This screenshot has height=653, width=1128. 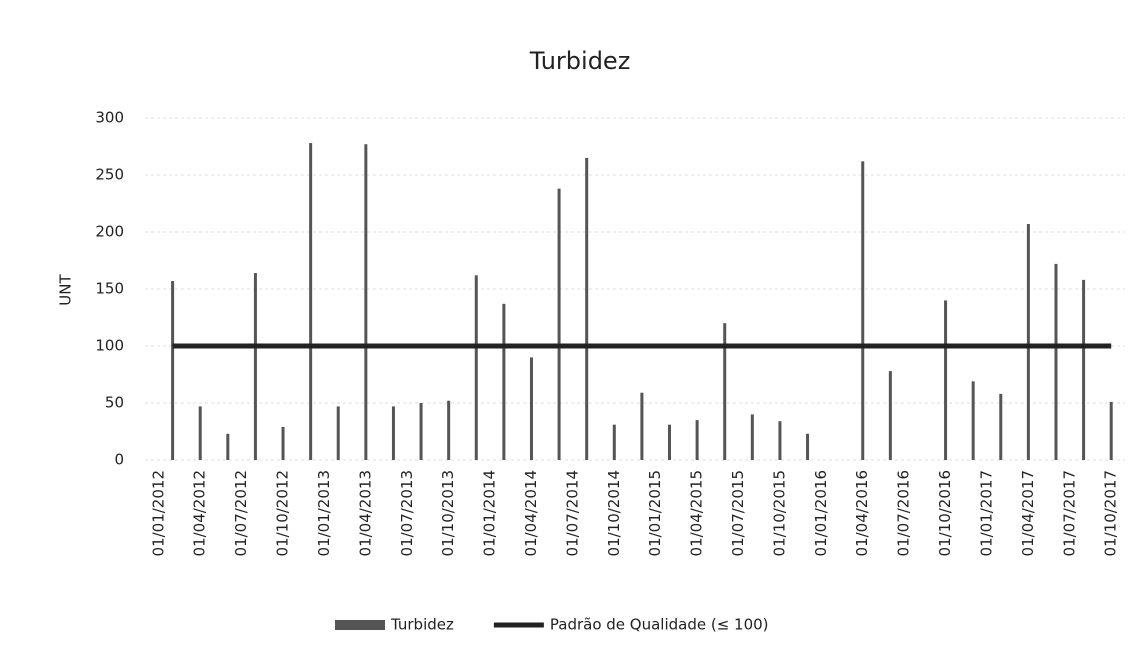 I want to click on x-tick-label: 01/04/2012, so click(x=200, y=513).